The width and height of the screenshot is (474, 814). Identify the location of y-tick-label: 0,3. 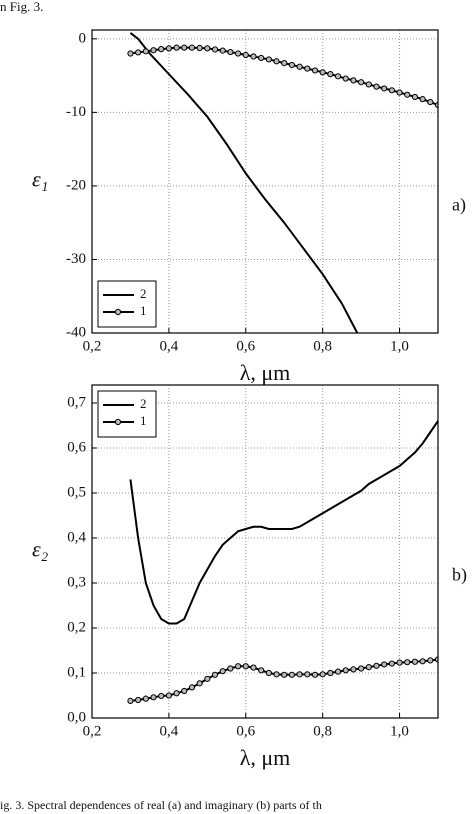
(76, 582).